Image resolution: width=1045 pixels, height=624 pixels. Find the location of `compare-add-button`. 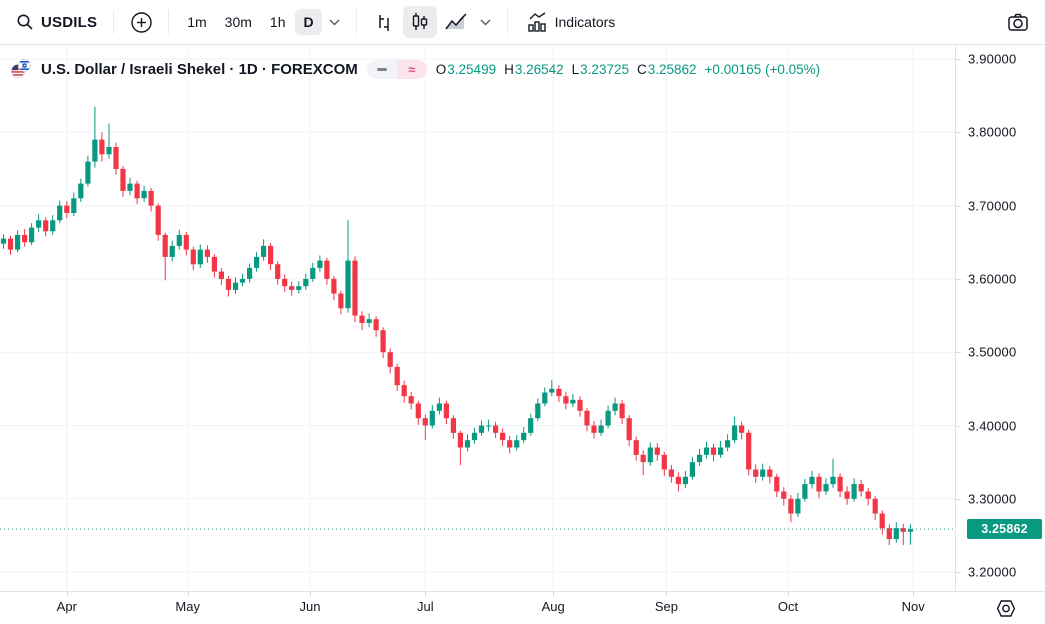

compare-add-button is located at coordinates (141, 22).